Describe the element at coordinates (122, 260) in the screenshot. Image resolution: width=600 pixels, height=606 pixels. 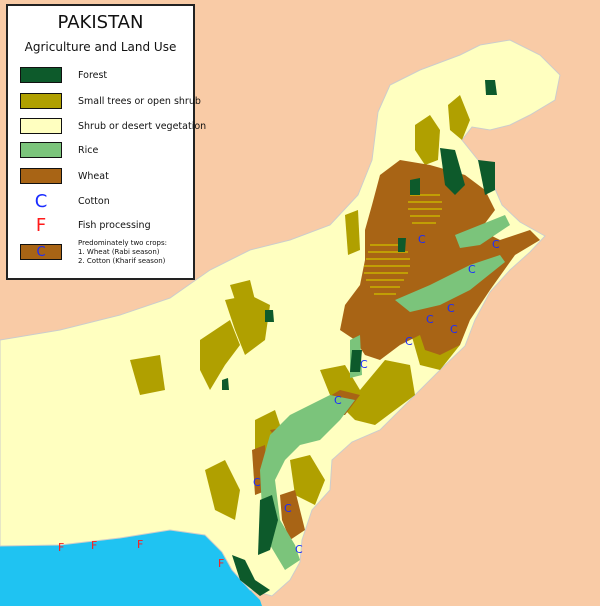
I see `legend-label: 2. Cotton (Kharif season)` at that location.